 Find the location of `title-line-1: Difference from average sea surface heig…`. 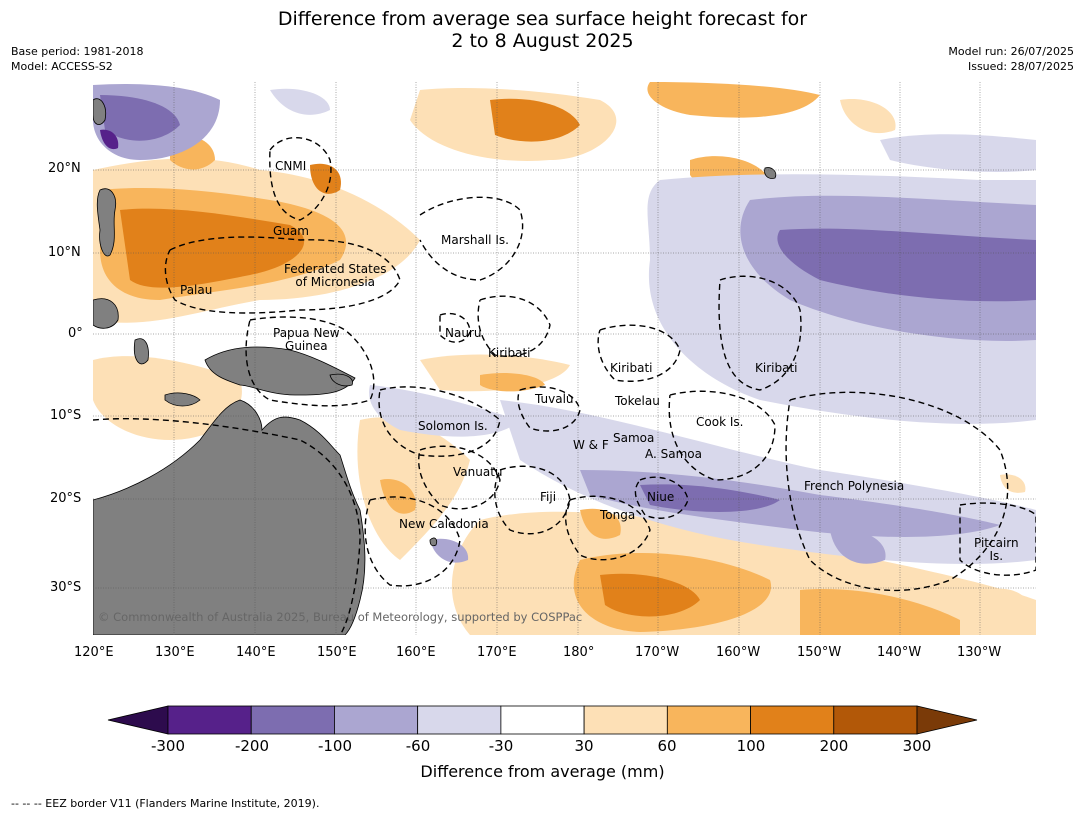

title-line-1: Difference from average sea surface heig… is located at coordinates (542, 19).